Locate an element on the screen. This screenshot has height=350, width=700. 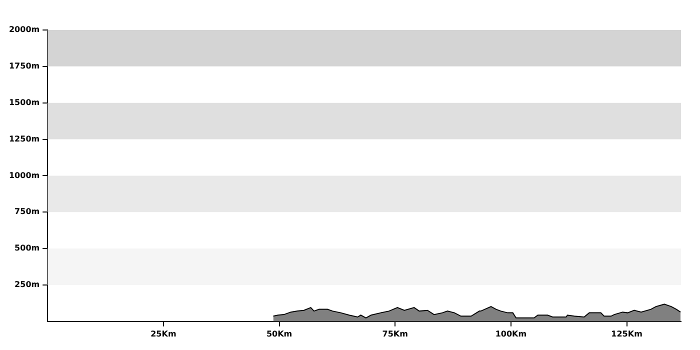
x-tick-label: 50Km is located at coordinates (279, 333).